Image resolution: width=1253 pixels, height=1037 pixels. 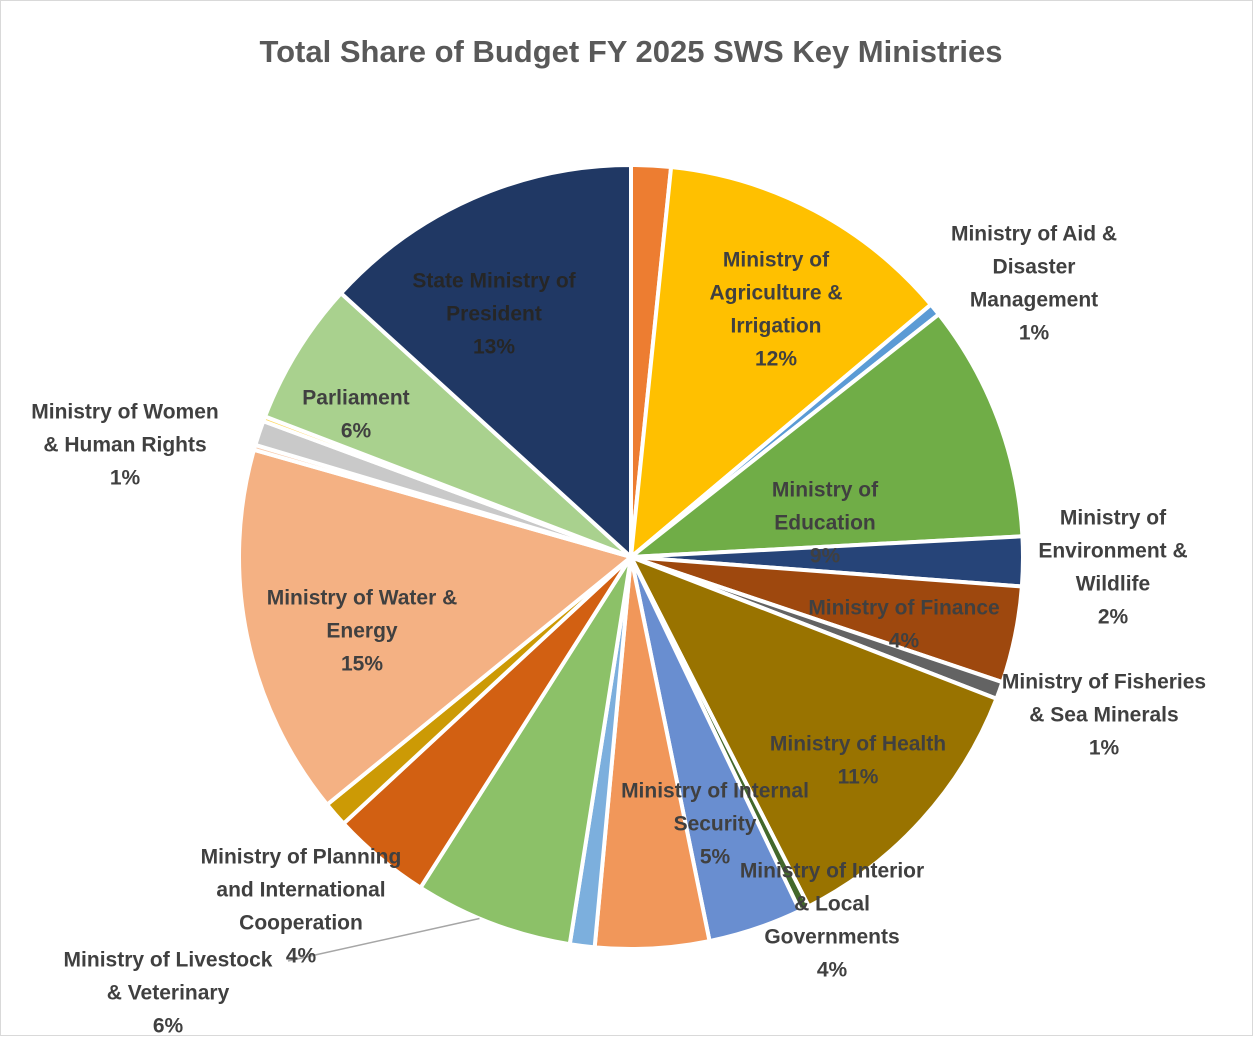 I want to click on slice-label-line: President, so click(x=494, y=313).